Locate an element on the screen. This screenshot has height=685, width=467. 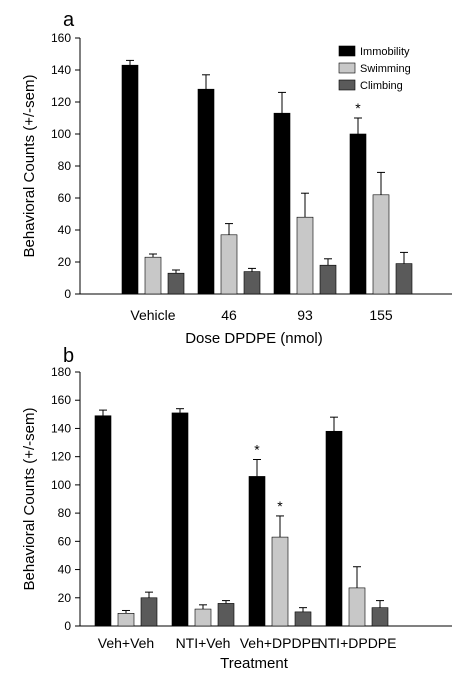
panel-label: a is located at coordinates (69, 20).